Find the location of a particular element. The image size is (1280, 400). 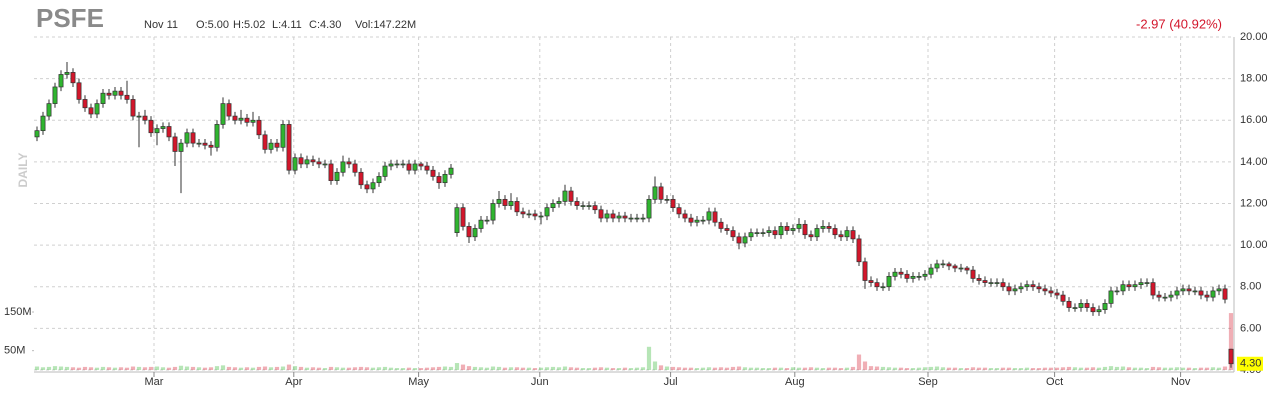

y-tick-label: 6.00 is located at coordinates (1250, 328).